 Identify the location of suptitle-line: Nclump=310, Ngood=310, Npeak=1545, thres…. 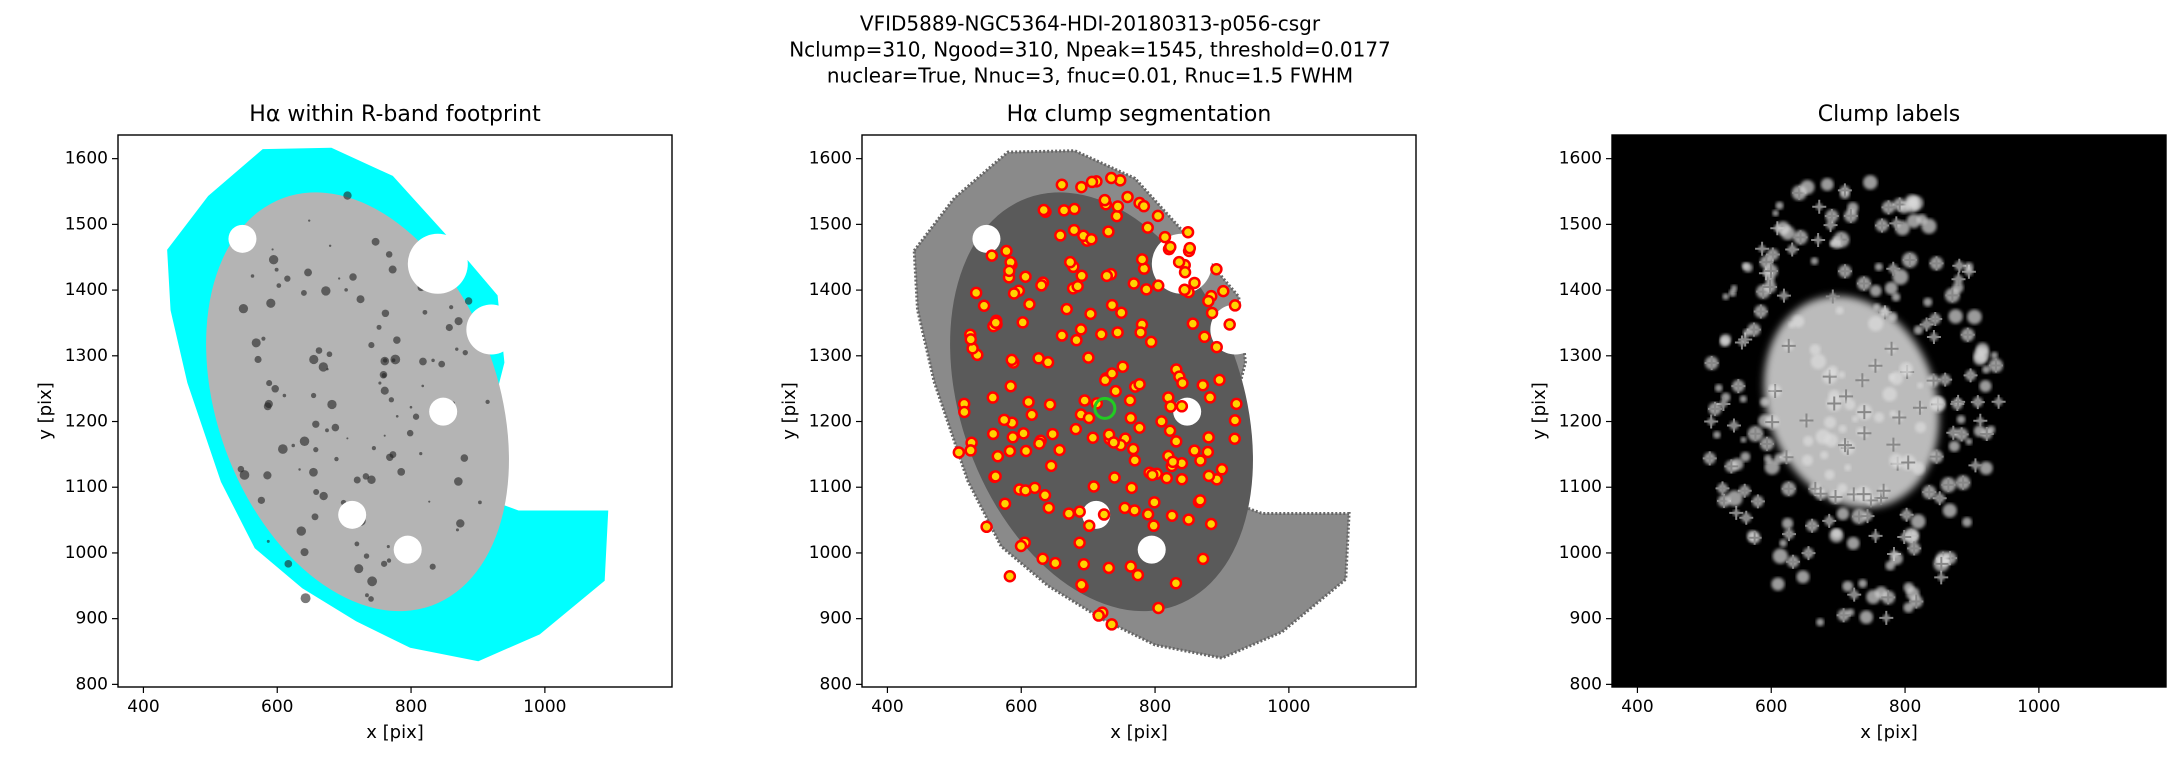
(1090, 50).